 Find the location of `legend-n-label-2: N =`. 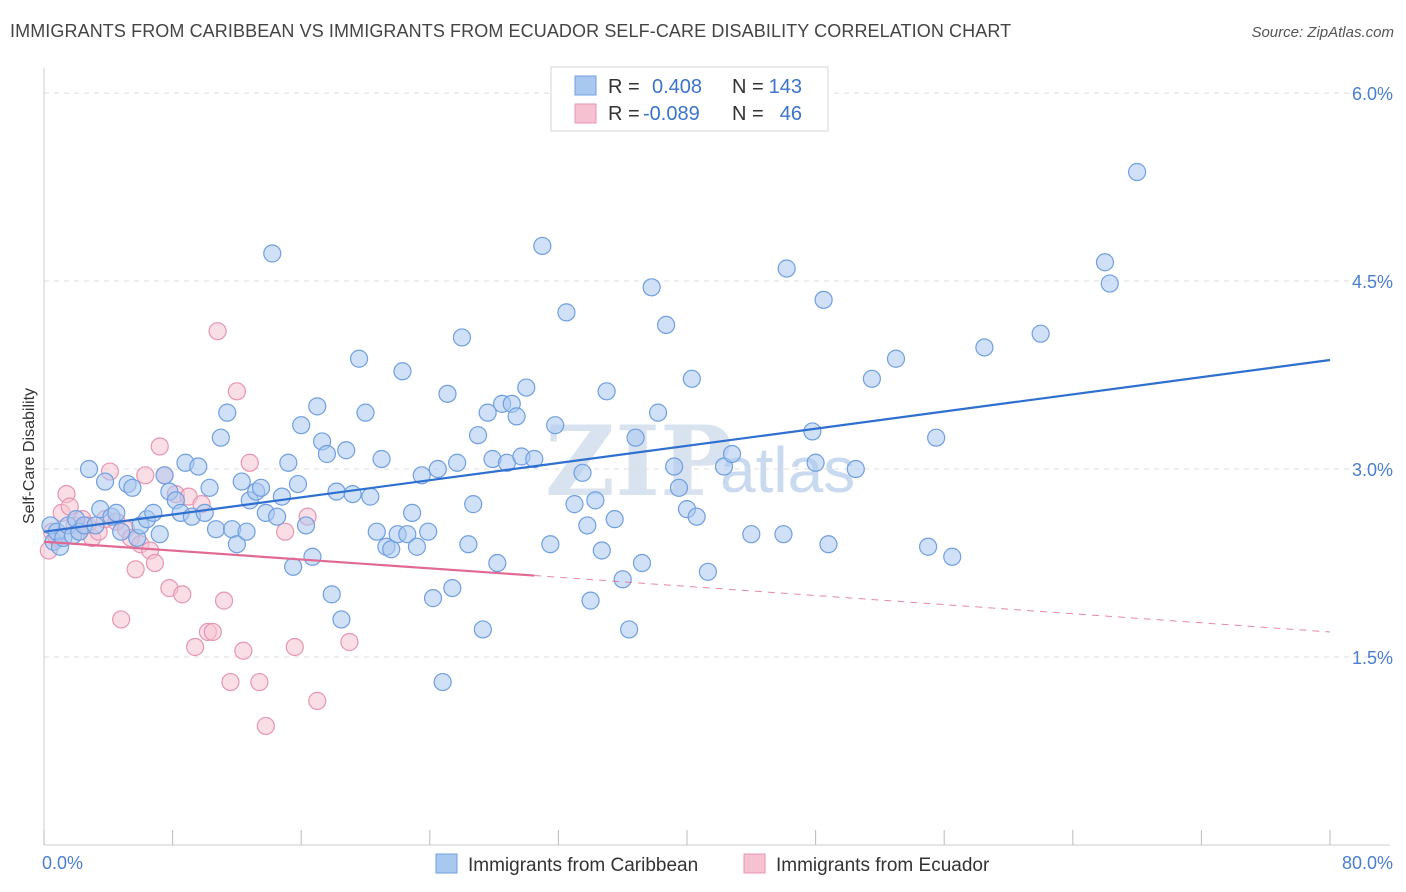

legend-n-label-2: N = is located at coordinates (748, 114).